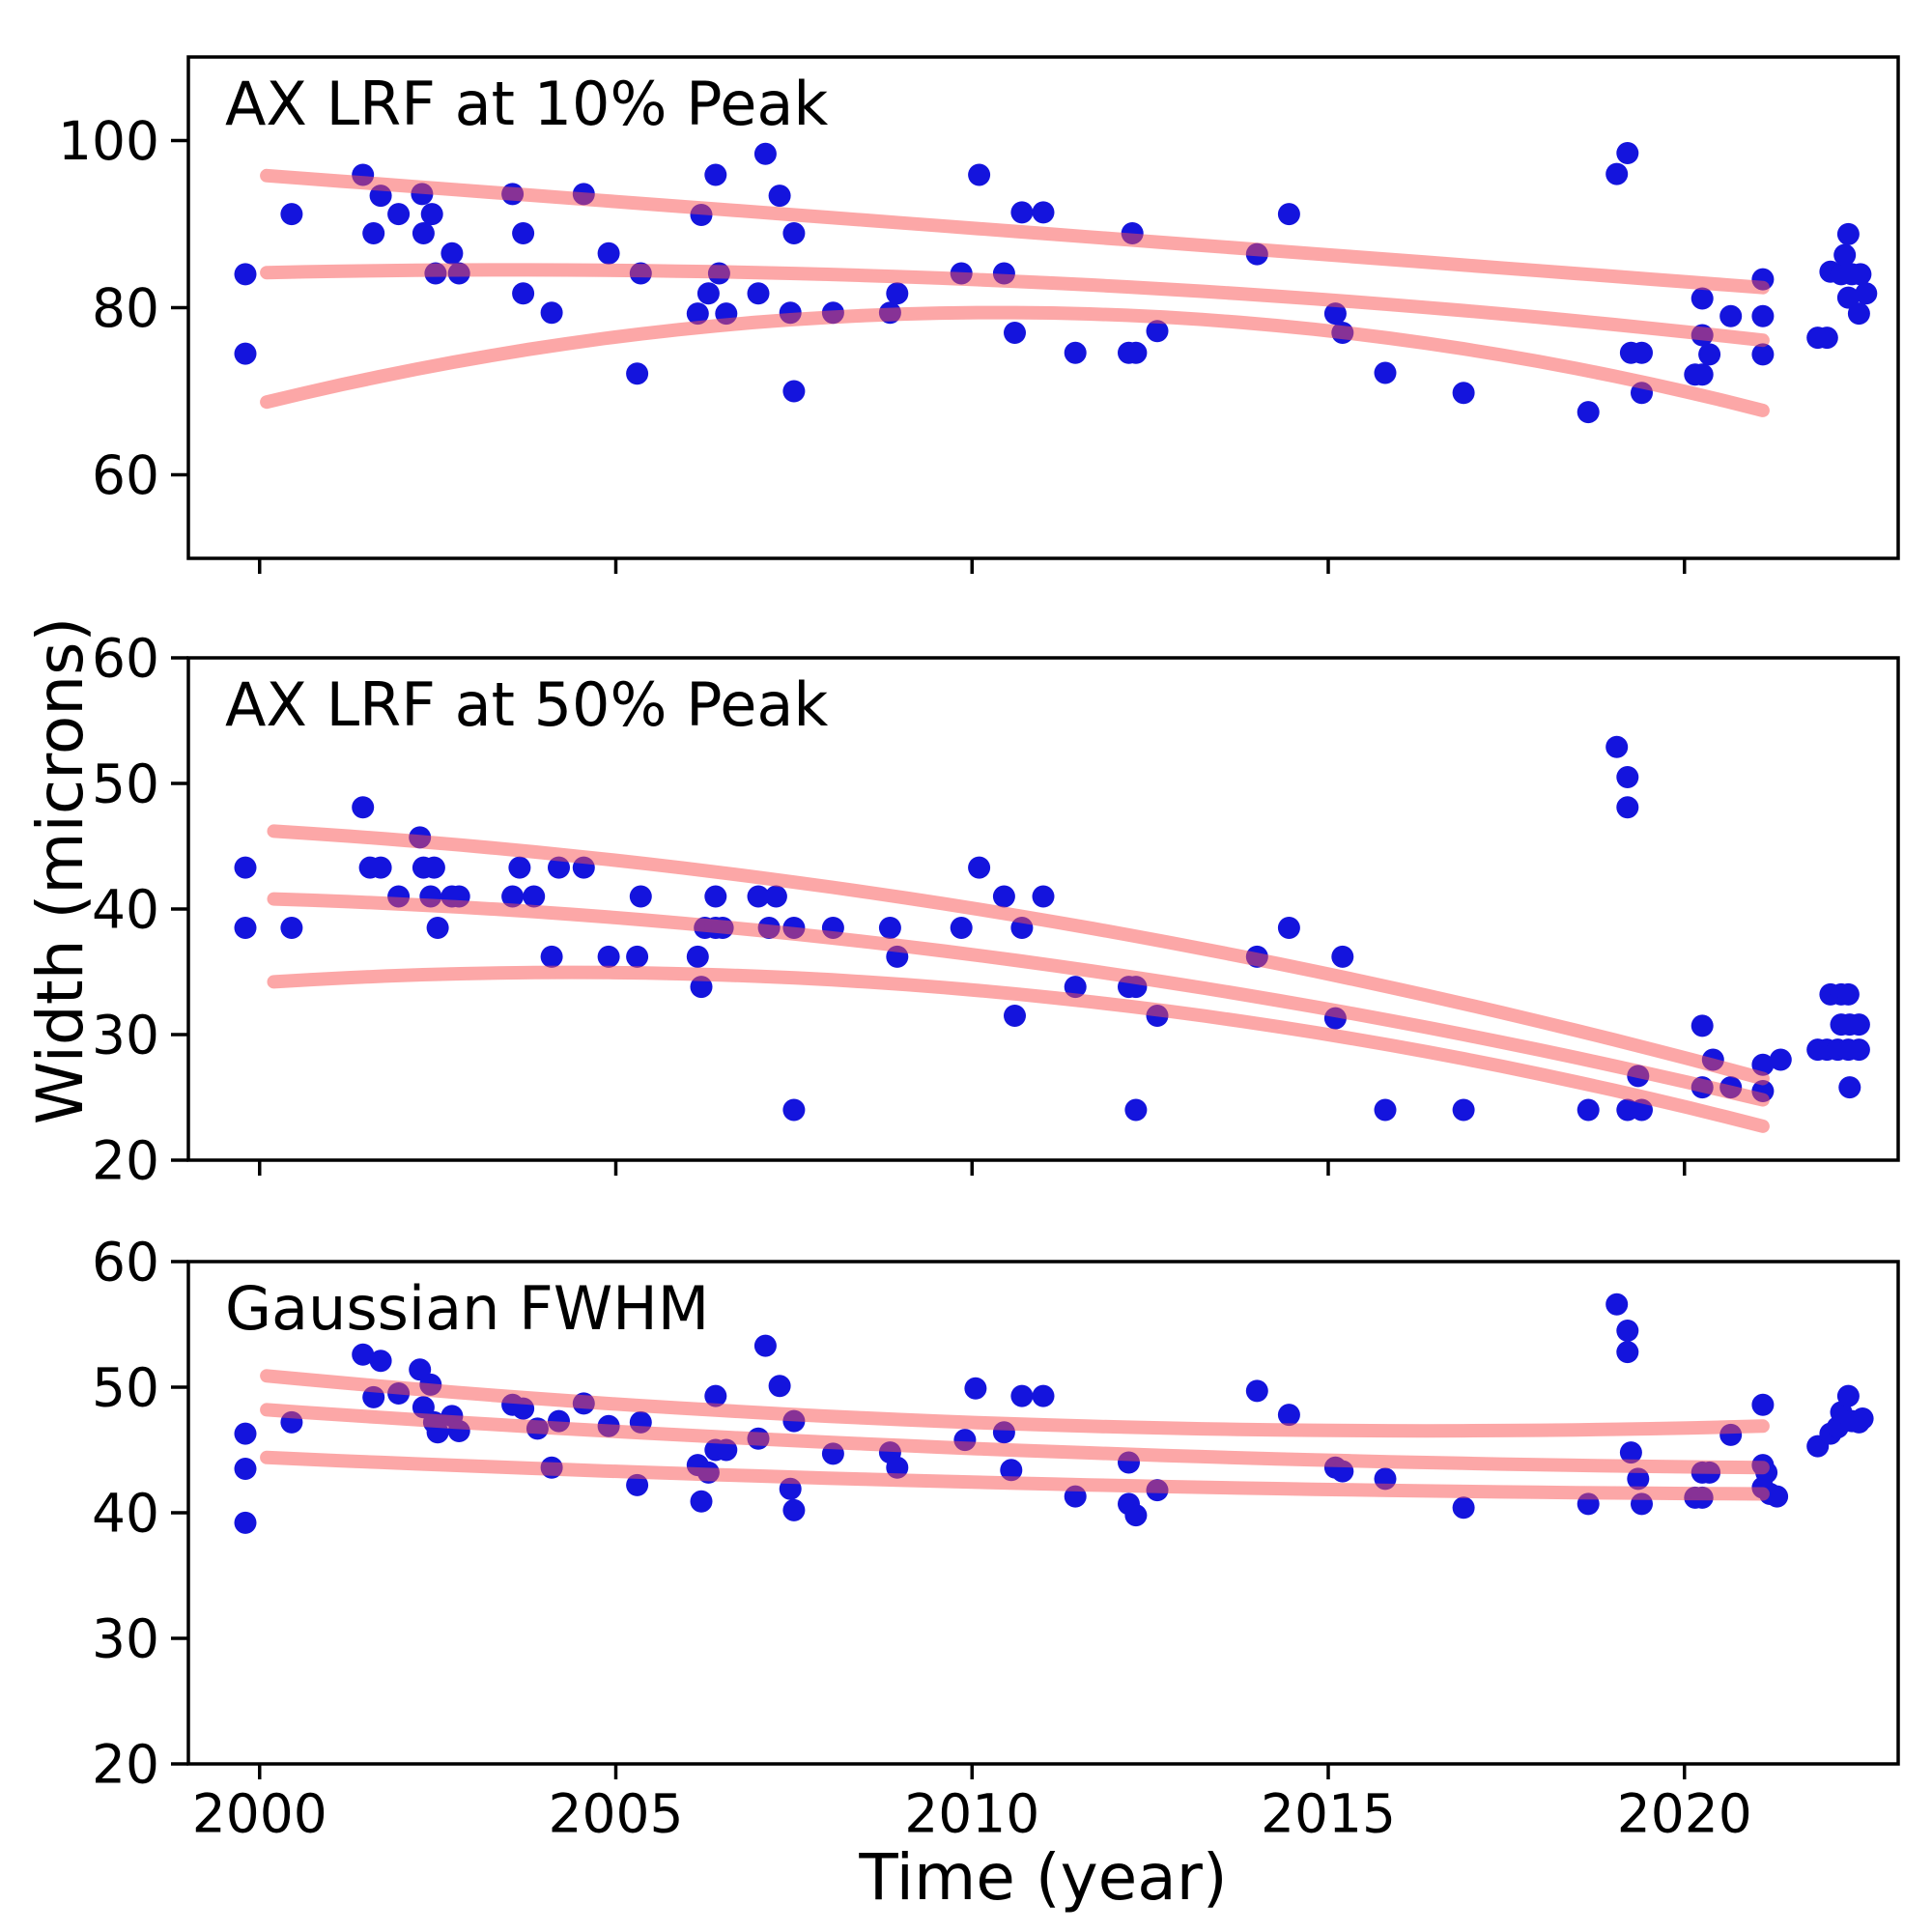 Image resolution: width=1932 pixels, height=1932 pixels. I want to click on x-tick-label: 2005, so click(616, 1813).